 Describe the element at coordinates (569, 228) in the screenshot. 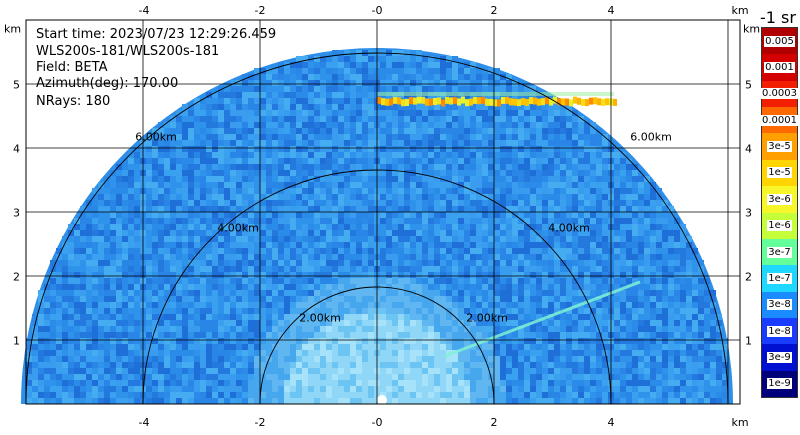

I see `ring-label-4km-right: 4.00km` at that location.